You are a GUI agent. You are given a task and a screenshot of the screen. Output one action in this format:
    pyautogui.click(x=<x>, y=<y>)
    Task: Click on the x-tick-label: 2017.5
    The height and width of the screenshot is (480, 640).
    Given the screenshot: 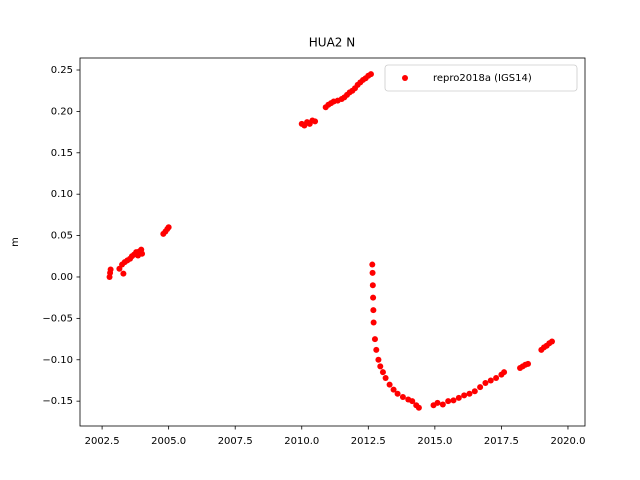 What is the action you would take?
    pyautogui.click(x=501, y=441)
    